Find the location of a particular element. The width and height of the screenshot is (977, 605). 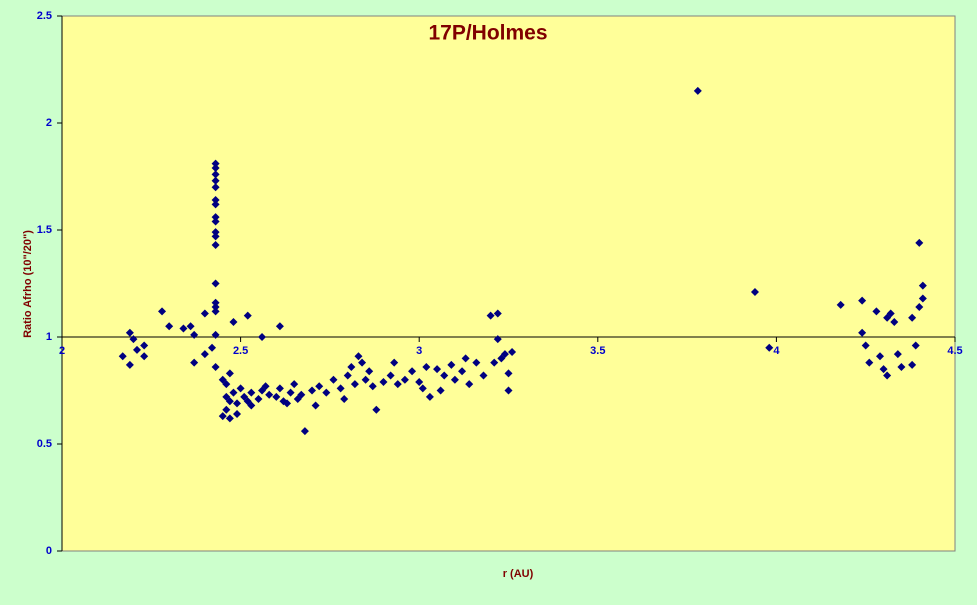

y-tick-label: 0 is located at coordinates (49, 551).